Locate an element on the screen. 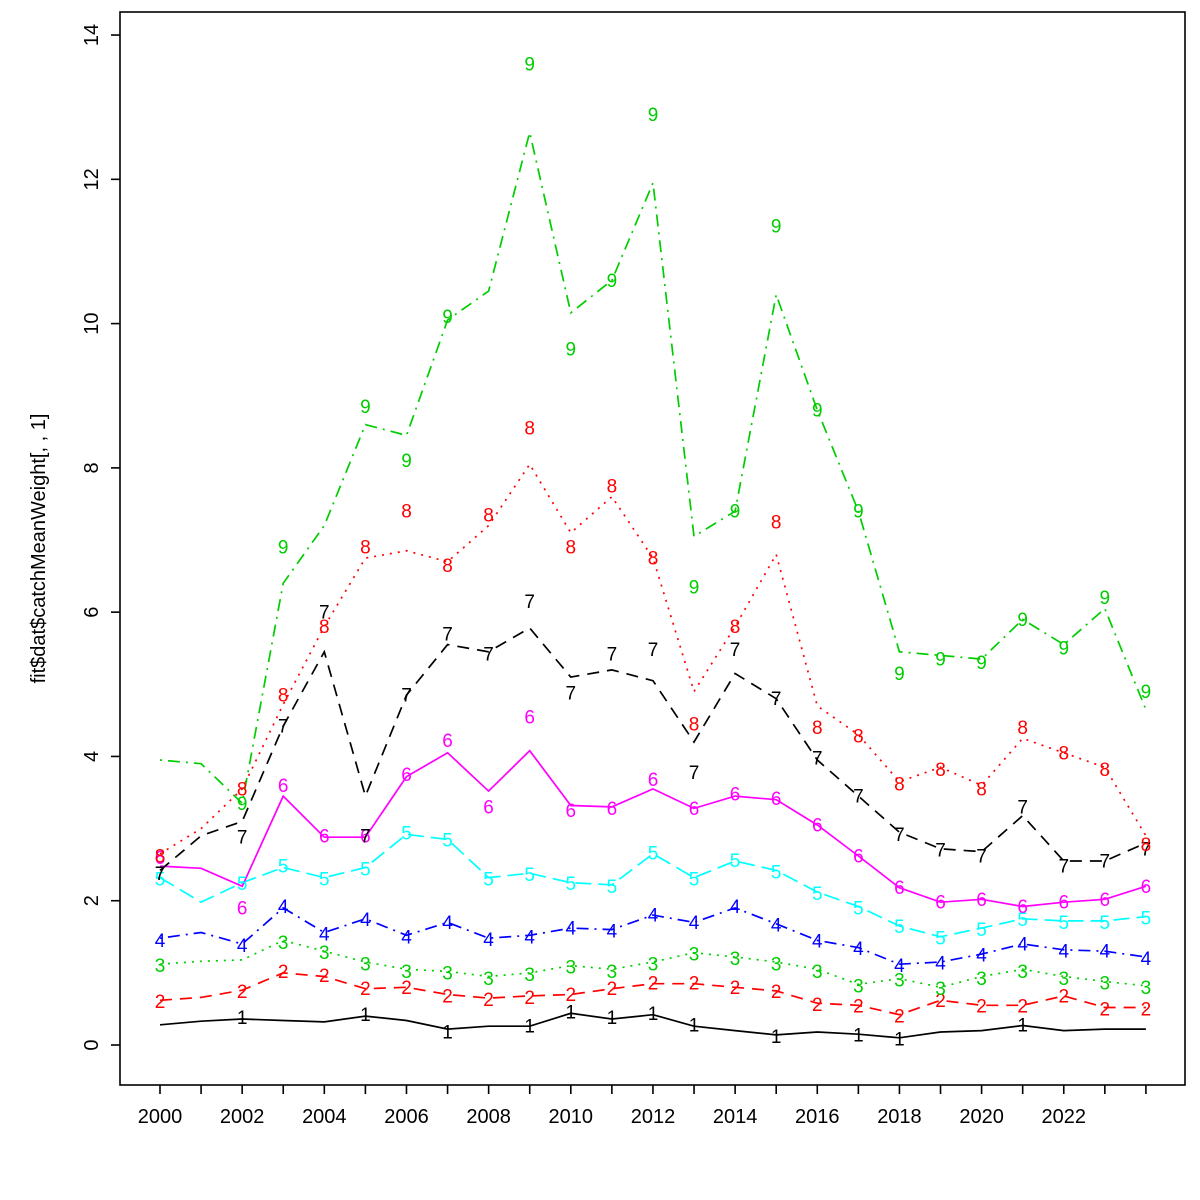 The width and height of the screenshot is (1200, 1200). series-labels-1: 1 1 1 1 1 1 1 1 1 1 1 1 is located at coordinates (632, 1026).